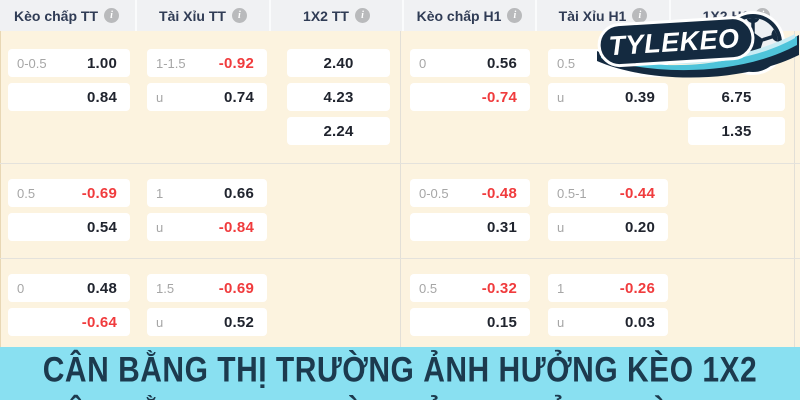 The width and height of the screenshot is (800, 400). What do you see at coordinates (55, 15) in the screenshot?
I see `header-label: Kèo chấp TT` at bounding box center [55, 15].